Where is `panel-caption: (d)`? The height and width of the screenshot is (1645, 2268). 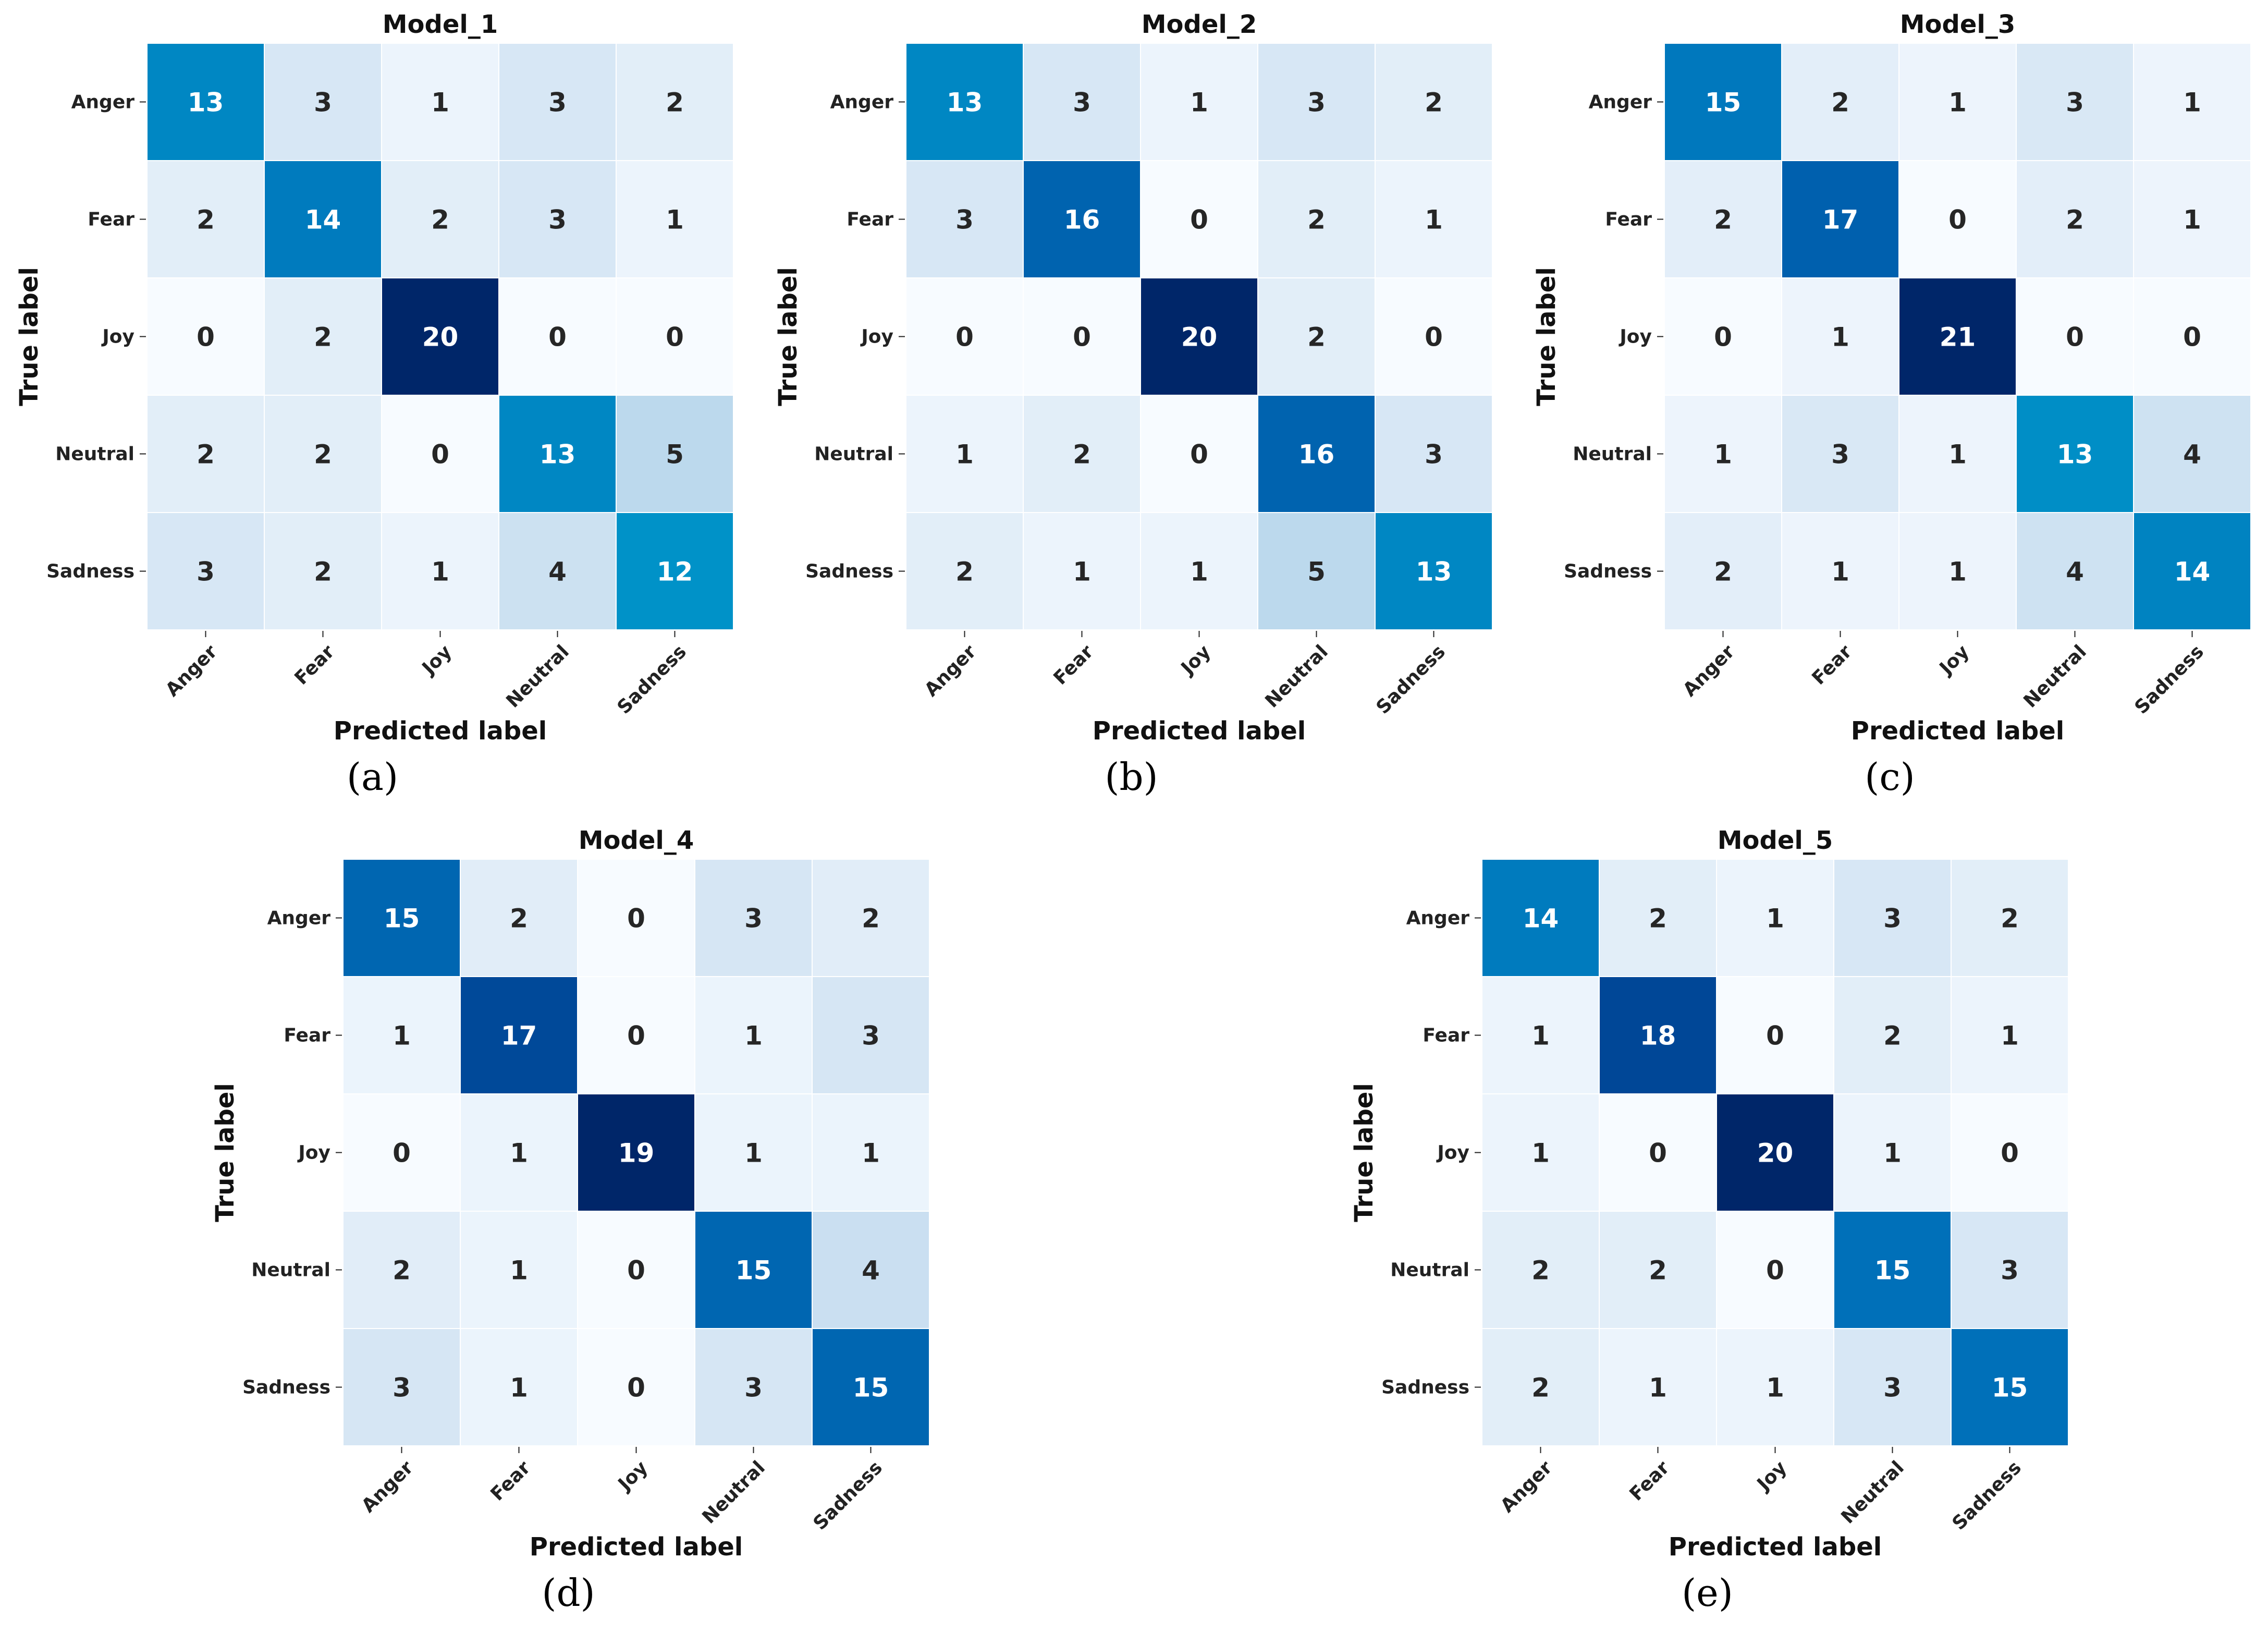
panel-caption: (d) is located at coordinates (568, 1593).